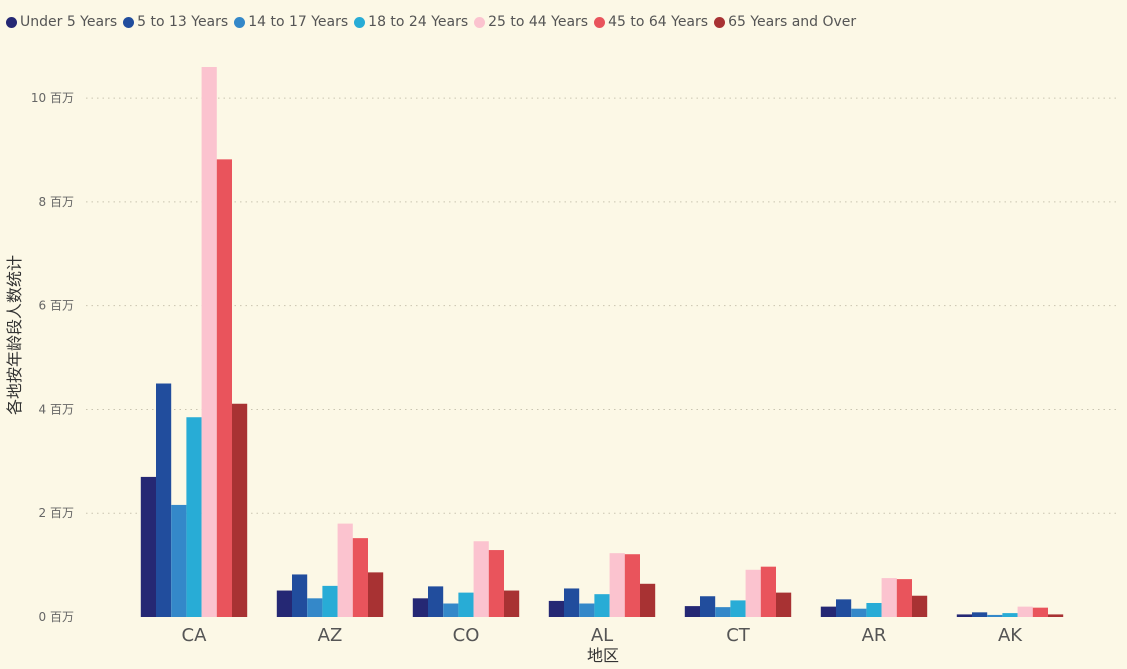 This screenshot has width=1127, height=669. I want to click on legend-item: 14 to 17 Years, so click(291, 22).